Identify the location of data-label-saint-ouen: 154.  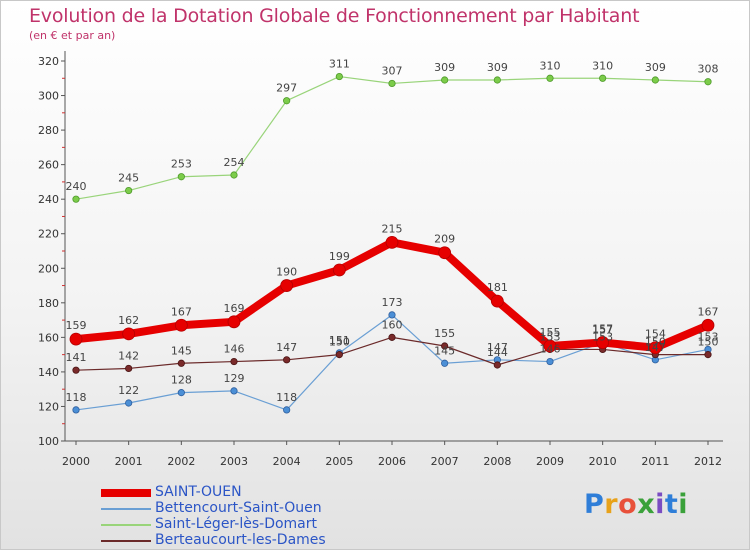
(655, 334).